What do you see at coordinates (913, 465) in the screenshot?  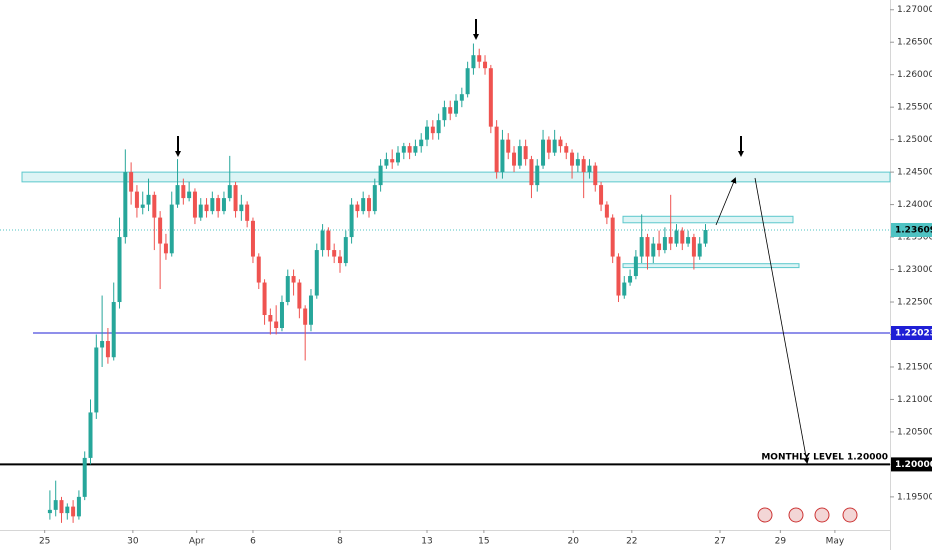 I see `price-label: 1.20000` at bounding box center [913, 465].